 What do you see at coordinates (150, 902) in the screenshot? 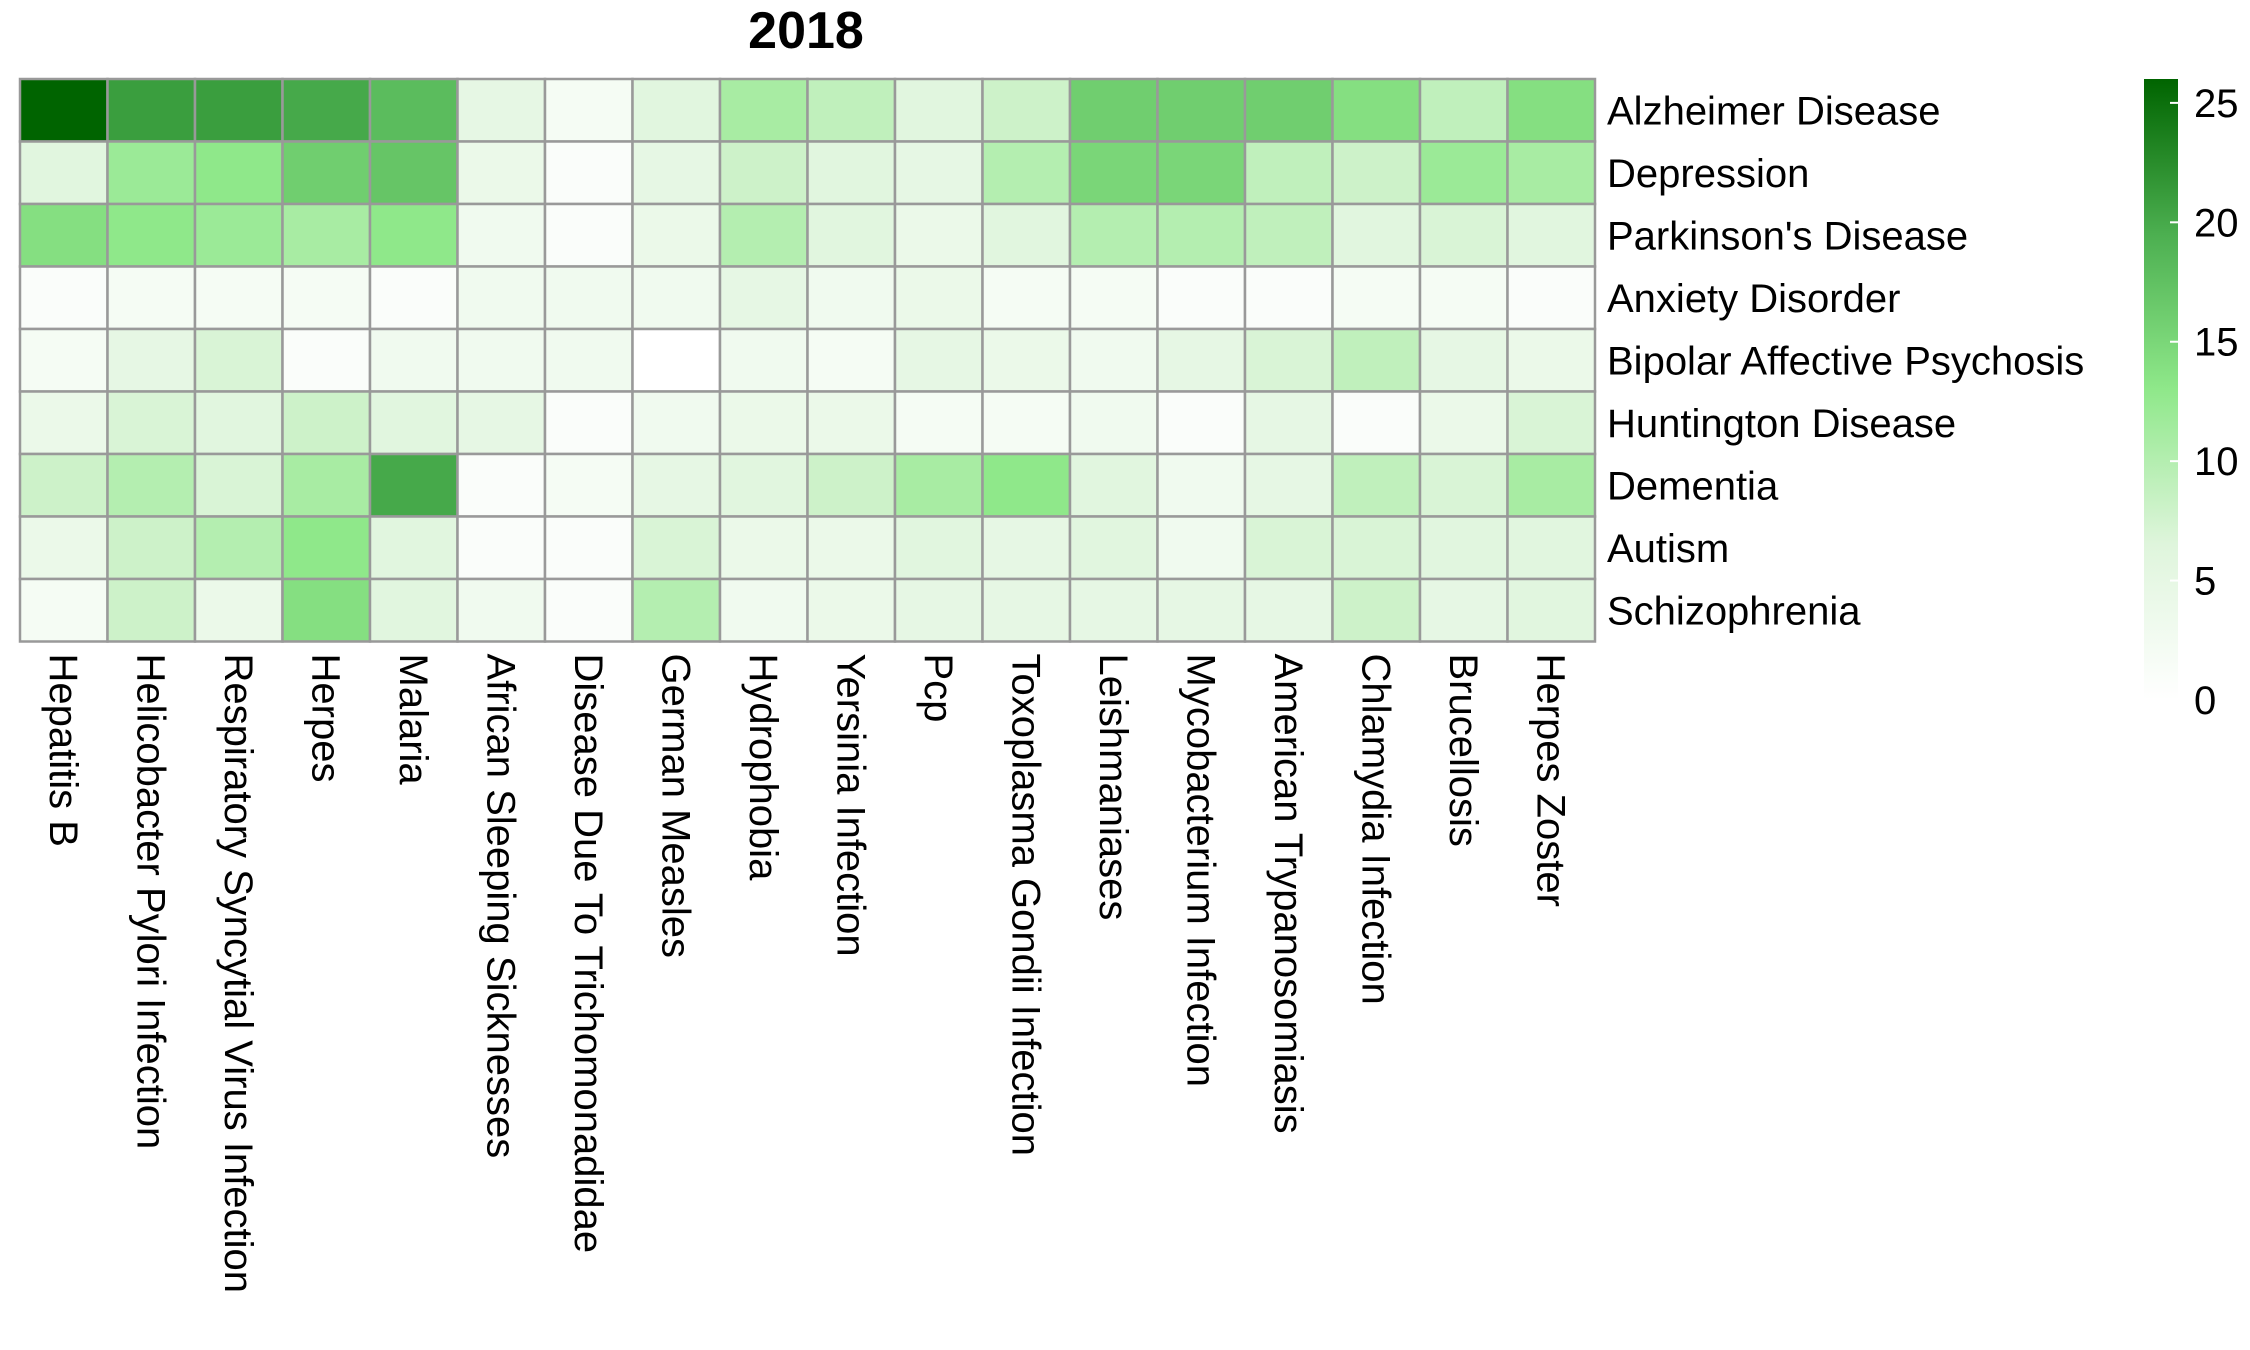
I see `column-label: Helicobacter Pylori Infection` at bounding box center [150, 902].